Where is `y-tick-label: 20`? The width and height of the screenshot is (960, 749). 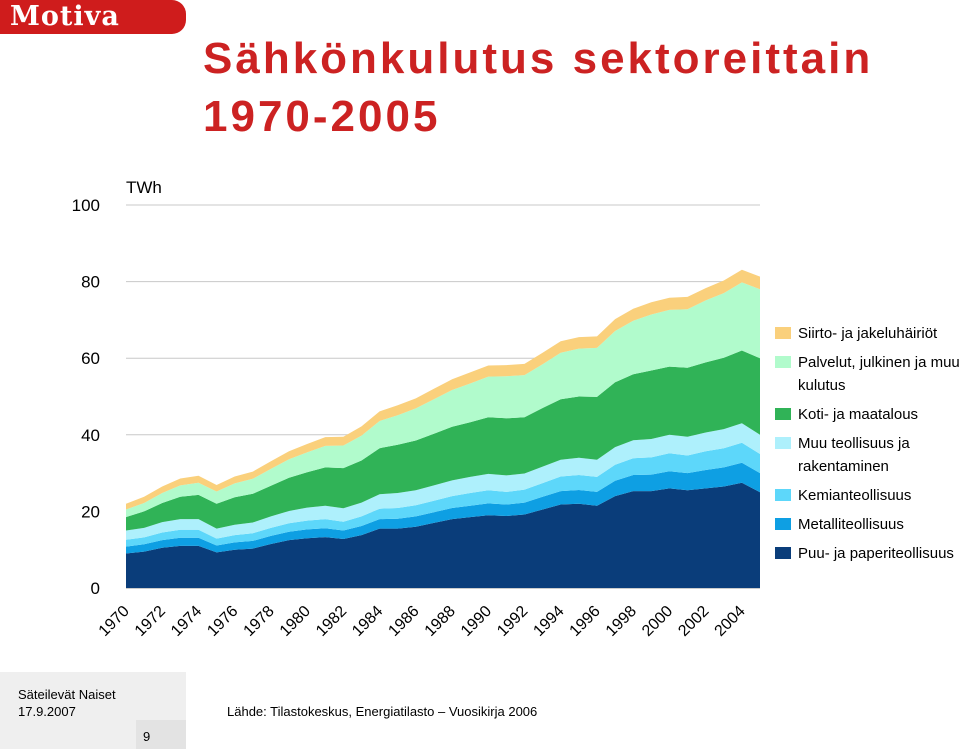 y-tick-label: 20 is located at coordinates (90, 511).